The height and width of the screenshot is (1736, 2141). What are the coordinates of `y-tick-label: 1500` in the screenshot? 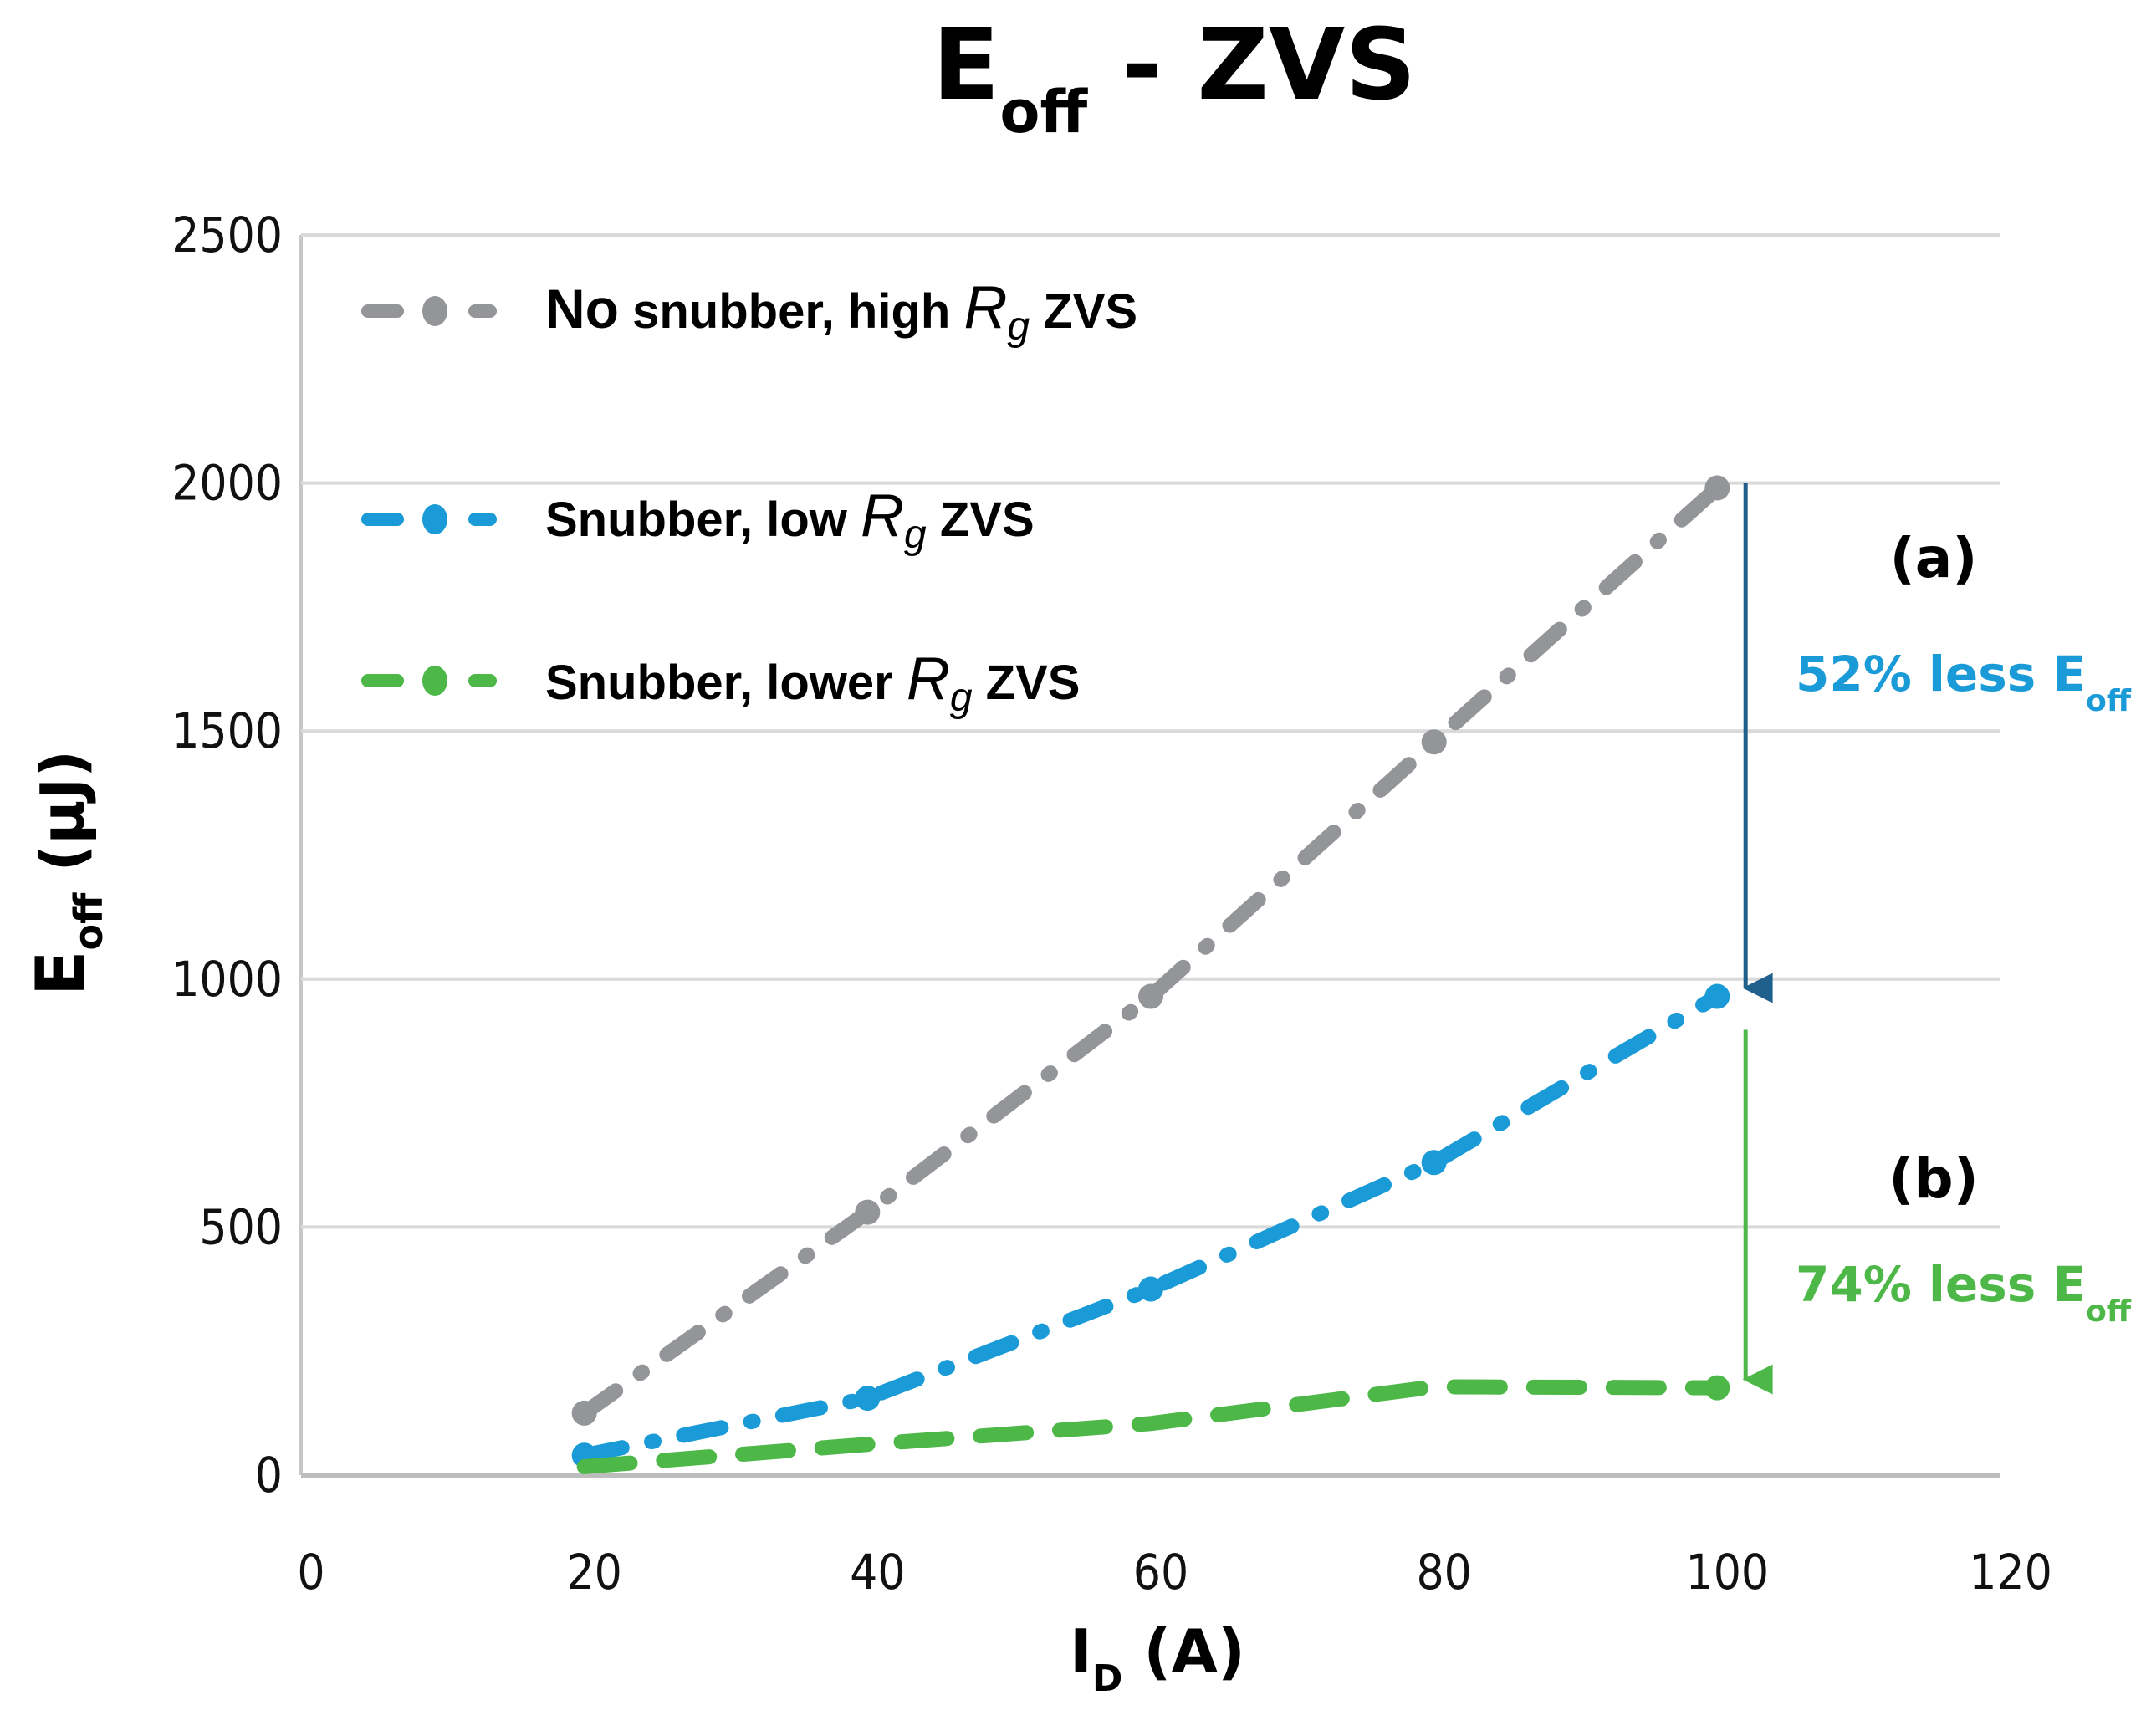 It's located at (227, 730).